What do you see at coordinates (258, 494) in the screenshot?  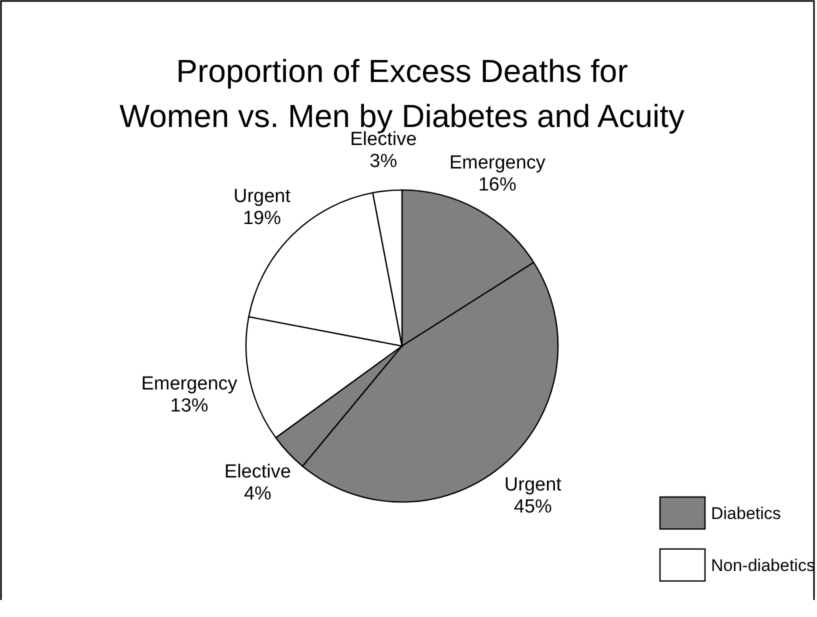 I see `data-label: 4%` at bounding box center [258, 494].